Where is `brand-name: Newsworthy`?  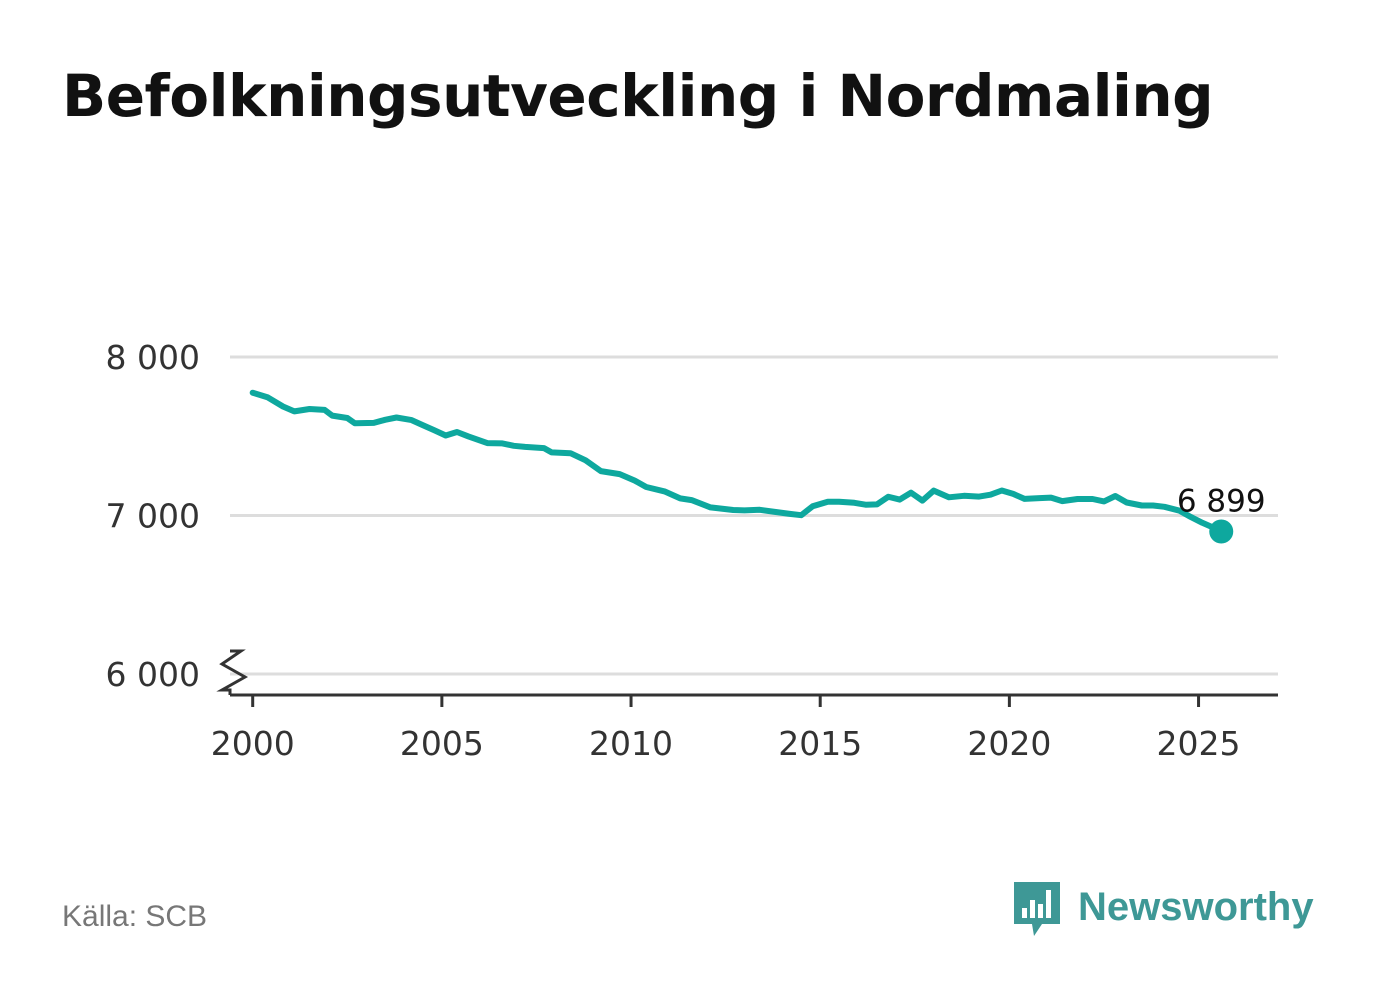
brand-name: Newsworthy is located at coordinates (1196, 906).